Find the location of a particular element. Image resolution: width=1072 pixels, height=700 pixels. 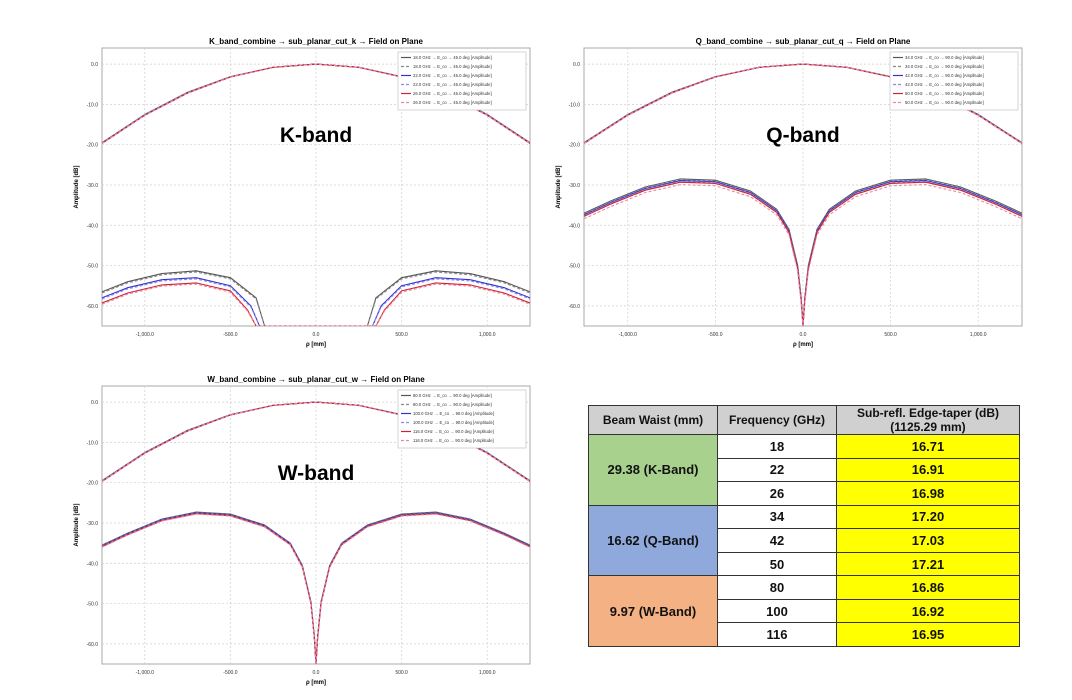

frequency-cell: 26 is located at coordinates (777, 493).